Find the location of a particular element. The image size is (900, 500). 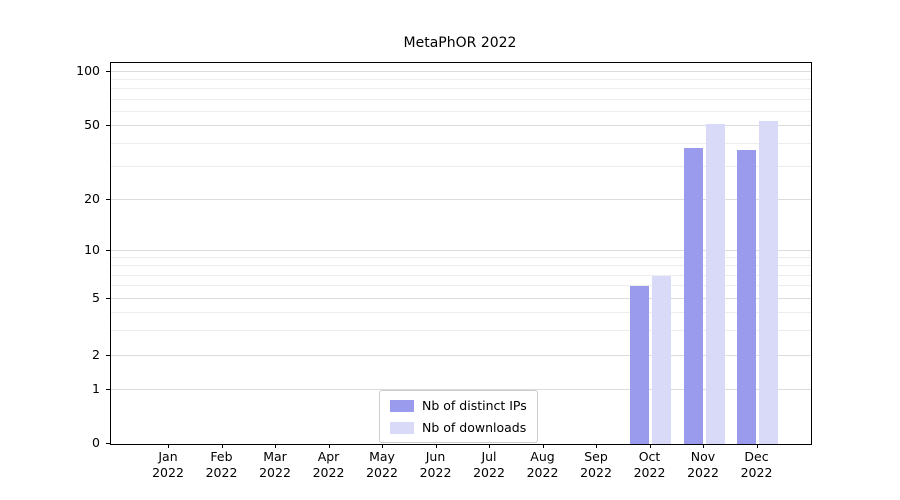

x-tick-label: Dec 2022 is located at coordinates (757, 465).